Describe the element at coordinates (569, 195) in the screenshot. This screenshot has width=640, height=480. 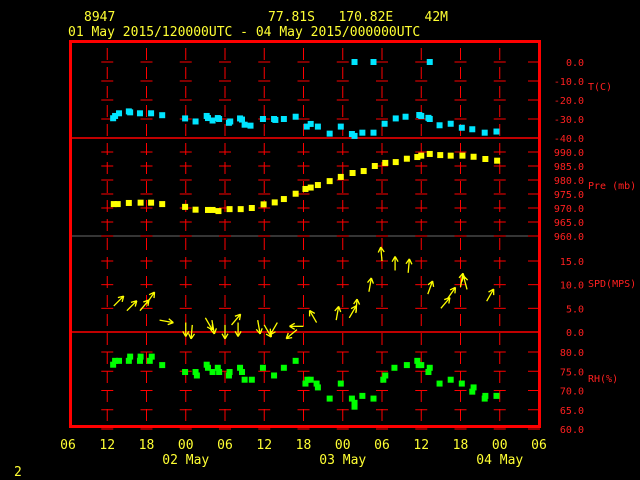
I see `y-tick-label: 975.0` at that location.